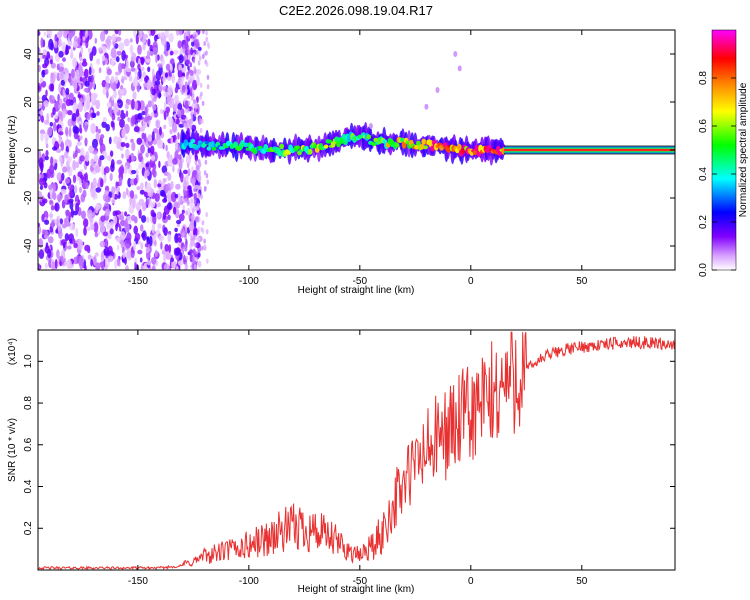 The image size is (750, 600). What do you see at coordinates (437, 90) in the screenshot?
I see `stray-feature` at bounding box center [437, 90].